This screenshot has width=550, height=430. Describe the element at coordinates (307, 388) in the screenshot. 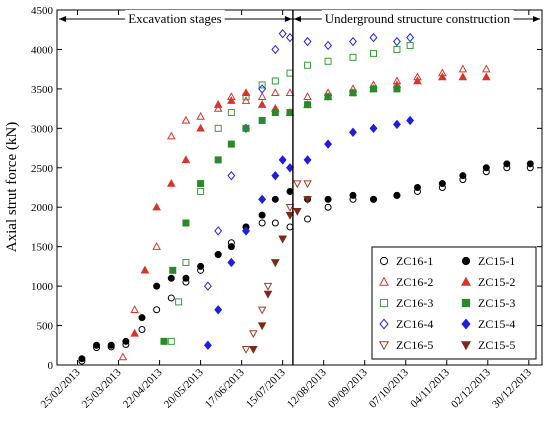

I see `x-tick-label: 12/08/2013` at that location.